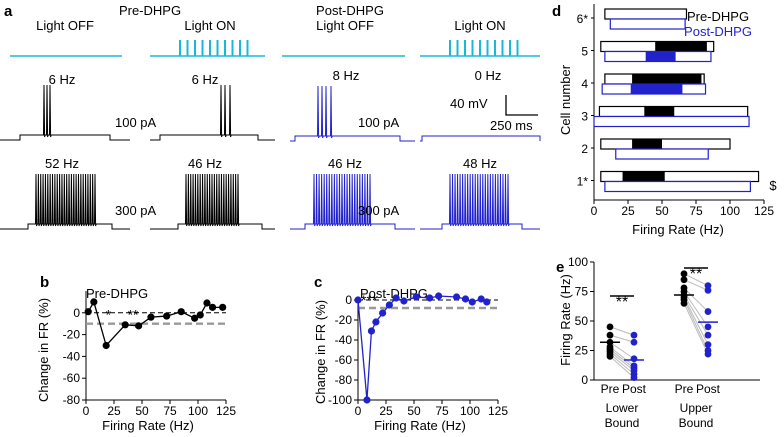  Describe the element at coordinates (511, 125) in the screenshot. I see `scale-time-label: 250 ms` at that location.